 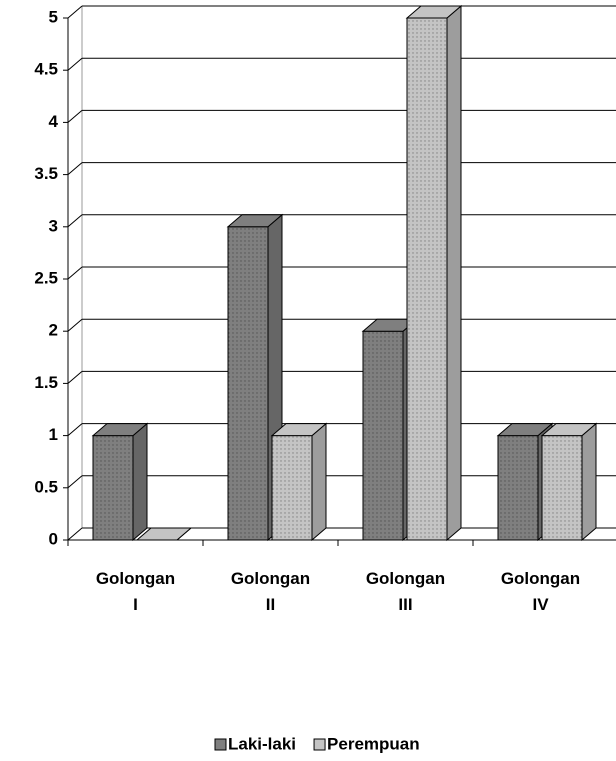 I want to click on x-tick-label: Golongan IV, so click(x=540, y=591).